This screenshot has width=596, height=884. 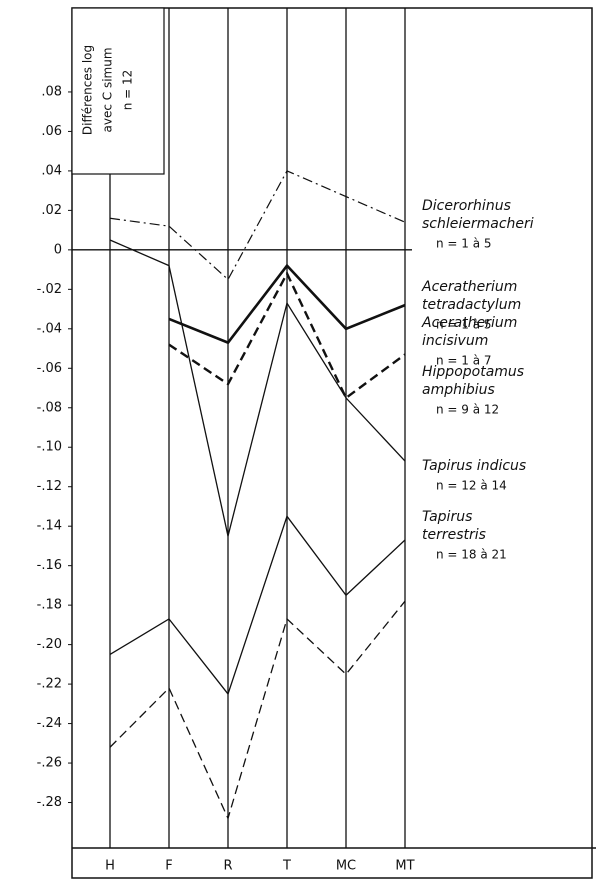 I want to click on y-tick-label: .06, so click(x=51, y=131).